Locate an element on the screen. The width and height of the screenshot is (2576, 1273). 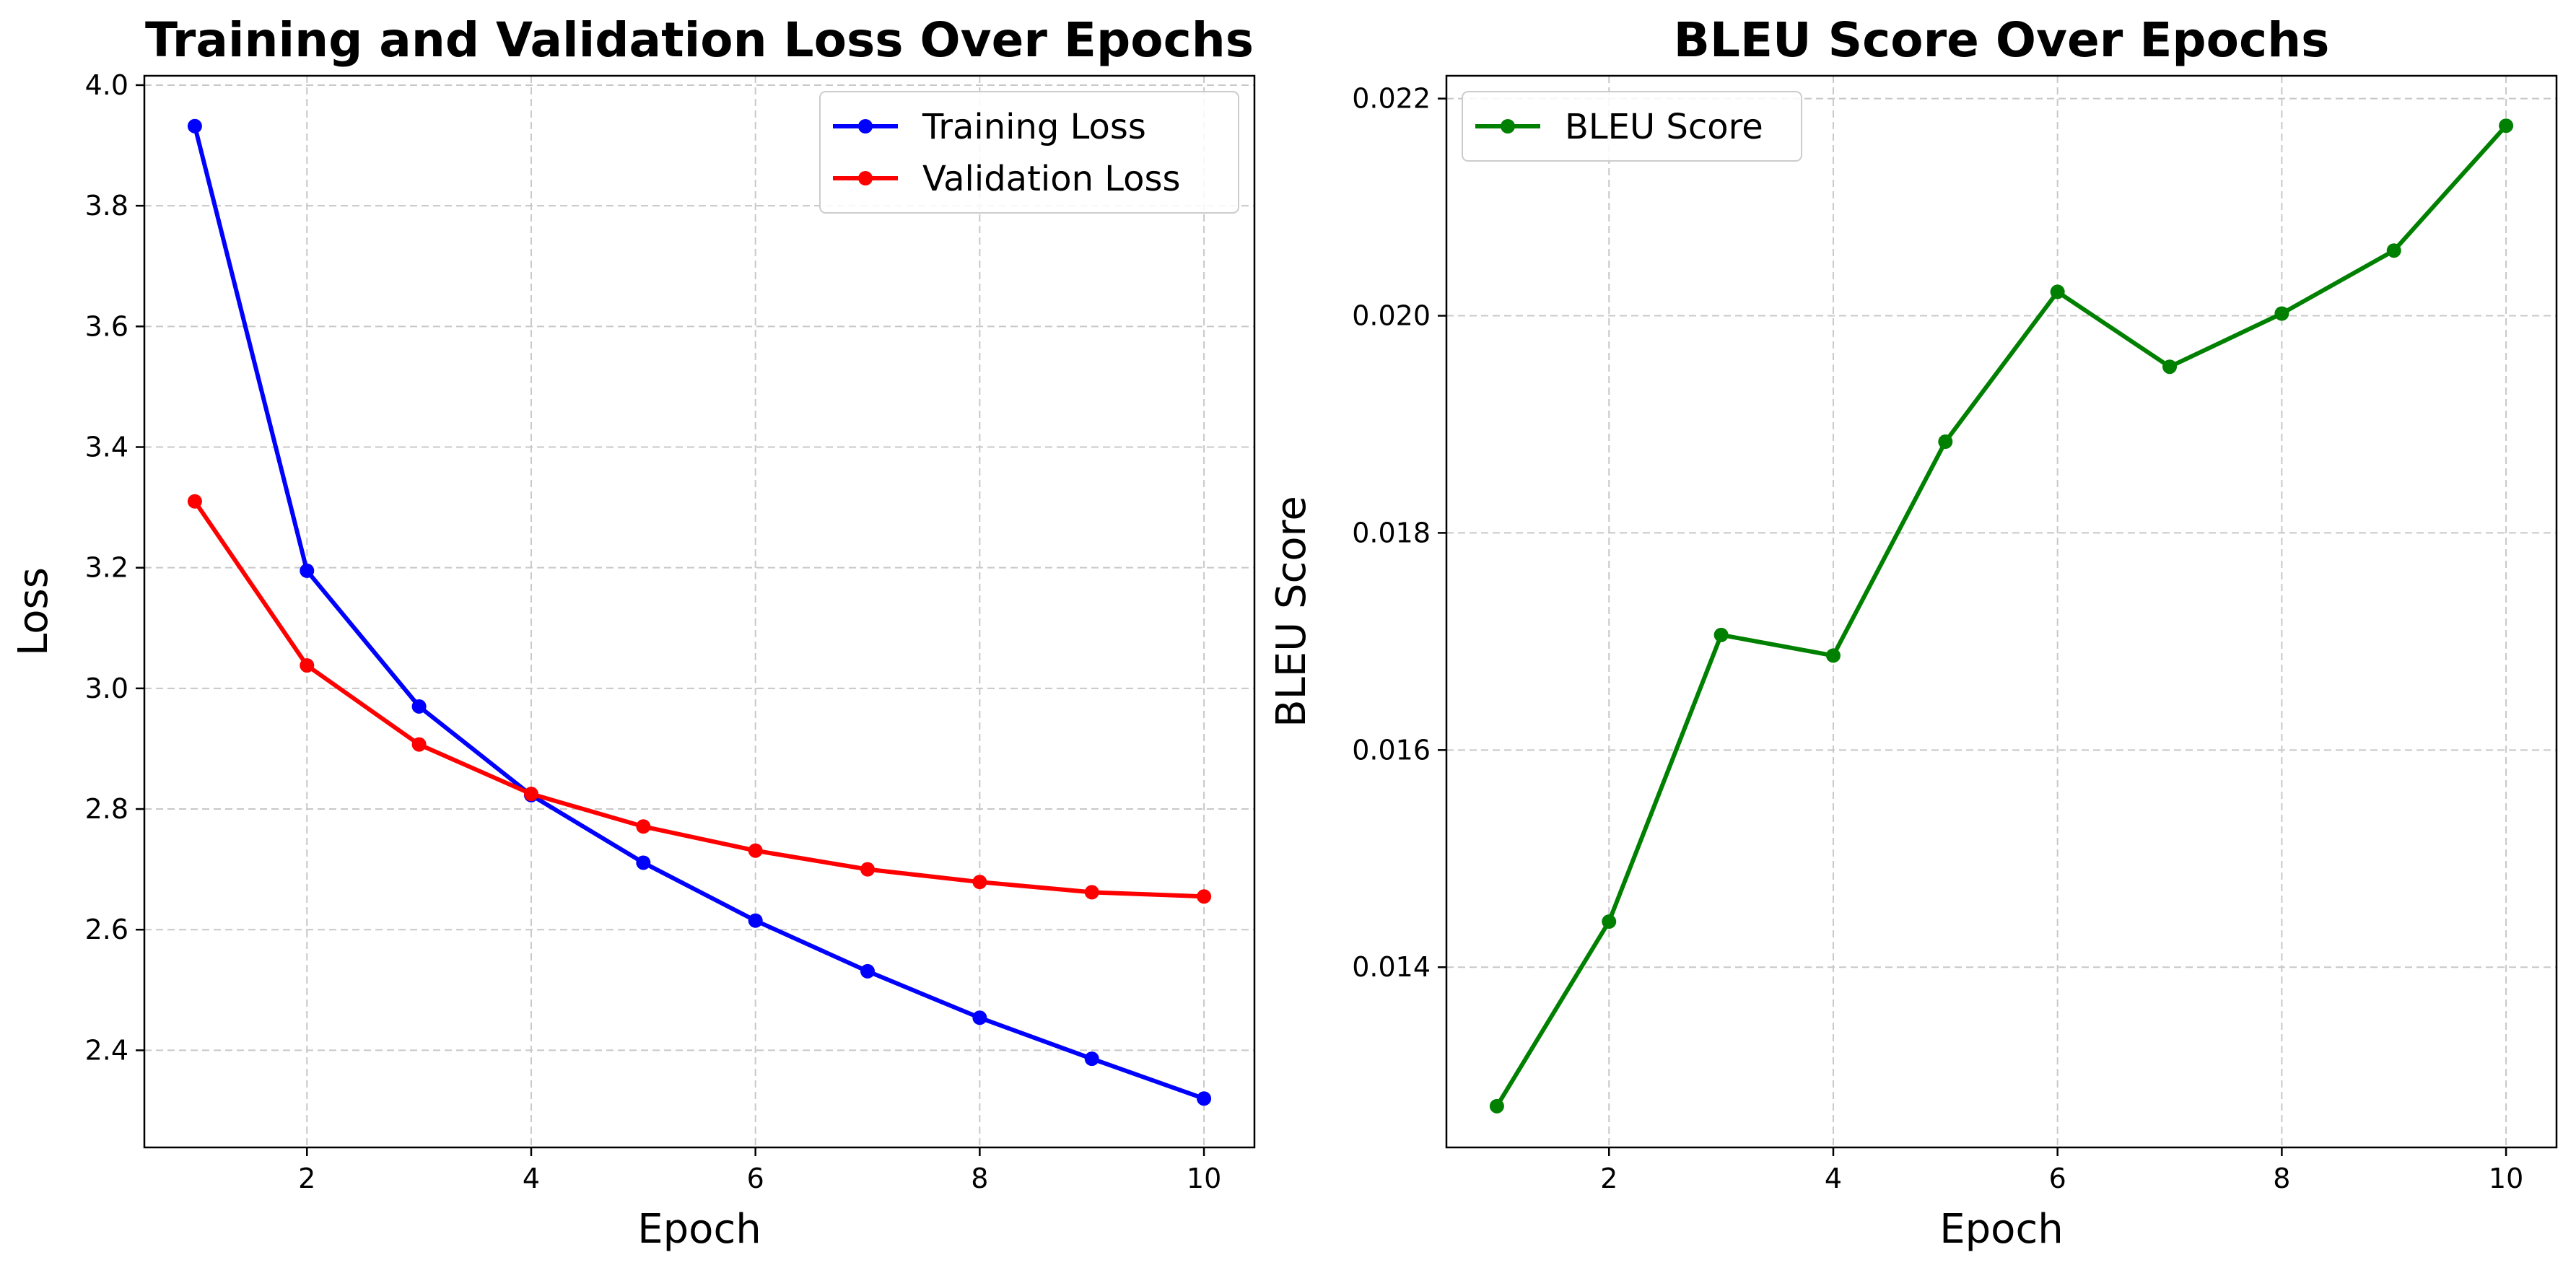
y-tick-label: 0.018 is located at coordinates (1391, 532).